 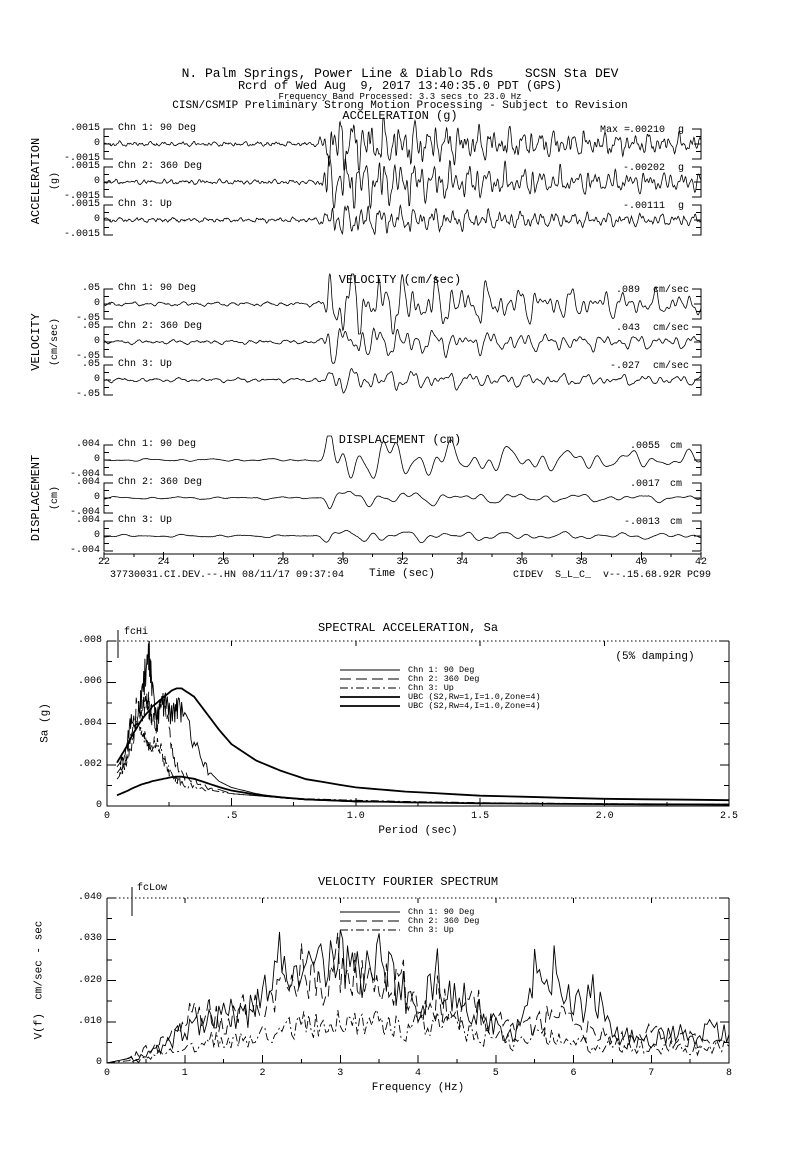 What do you see at coordinates (283, 562) in the screenshot?
I see `time-tick-label: 28` at bounding box center [283, 562].